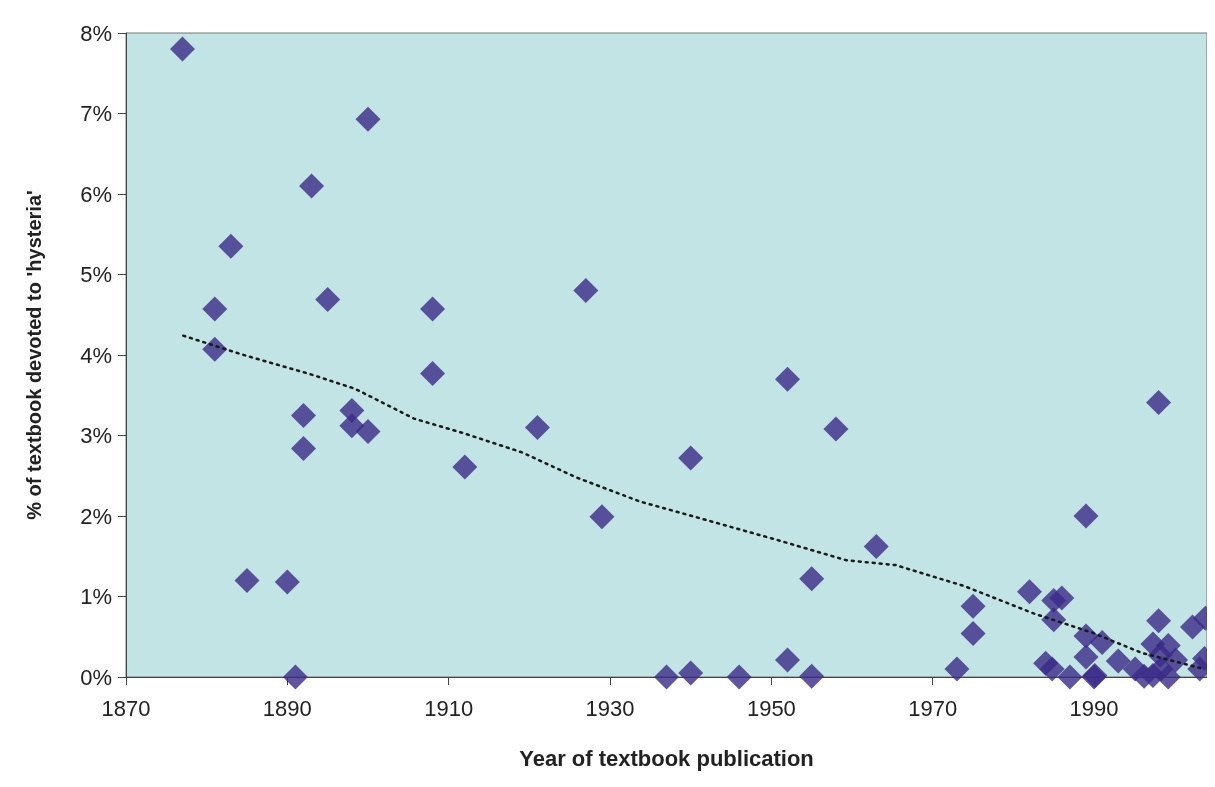  I want to click on x-tick-label: 1970, so click(933, 708).